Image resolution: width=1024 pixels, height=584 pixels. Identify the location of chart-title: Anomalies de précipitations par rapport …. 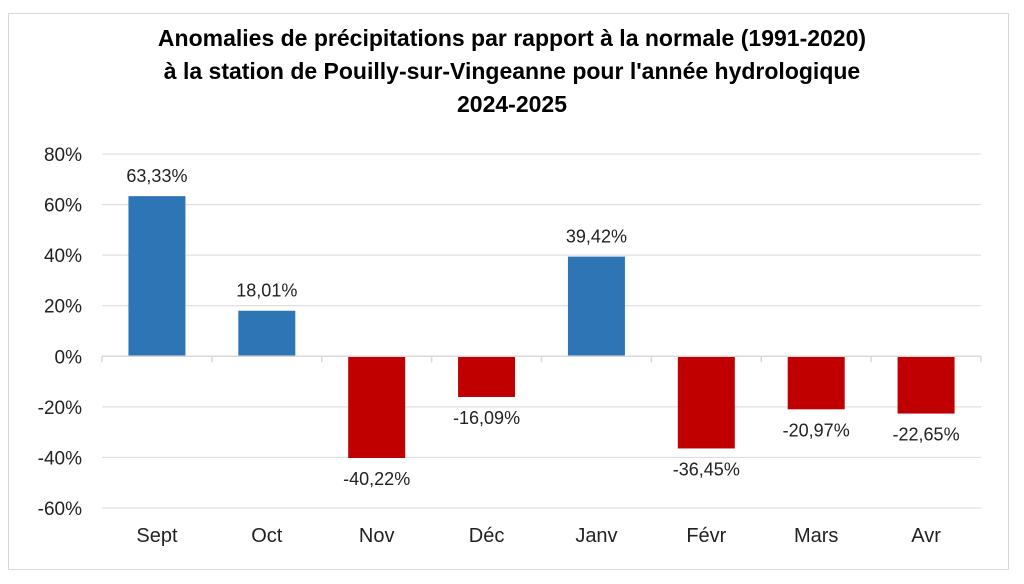
(512, 71).